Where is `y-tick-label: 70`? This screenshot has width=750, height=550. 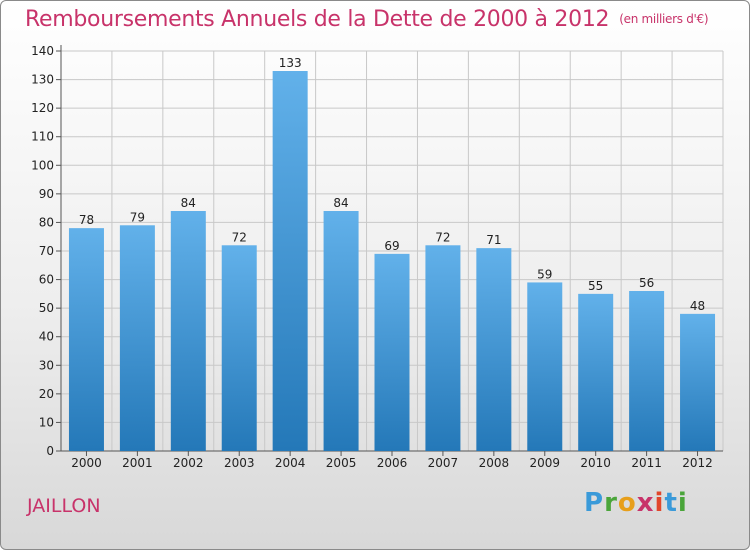
y-tick-label: 70 is located at coordinates (46, 251).